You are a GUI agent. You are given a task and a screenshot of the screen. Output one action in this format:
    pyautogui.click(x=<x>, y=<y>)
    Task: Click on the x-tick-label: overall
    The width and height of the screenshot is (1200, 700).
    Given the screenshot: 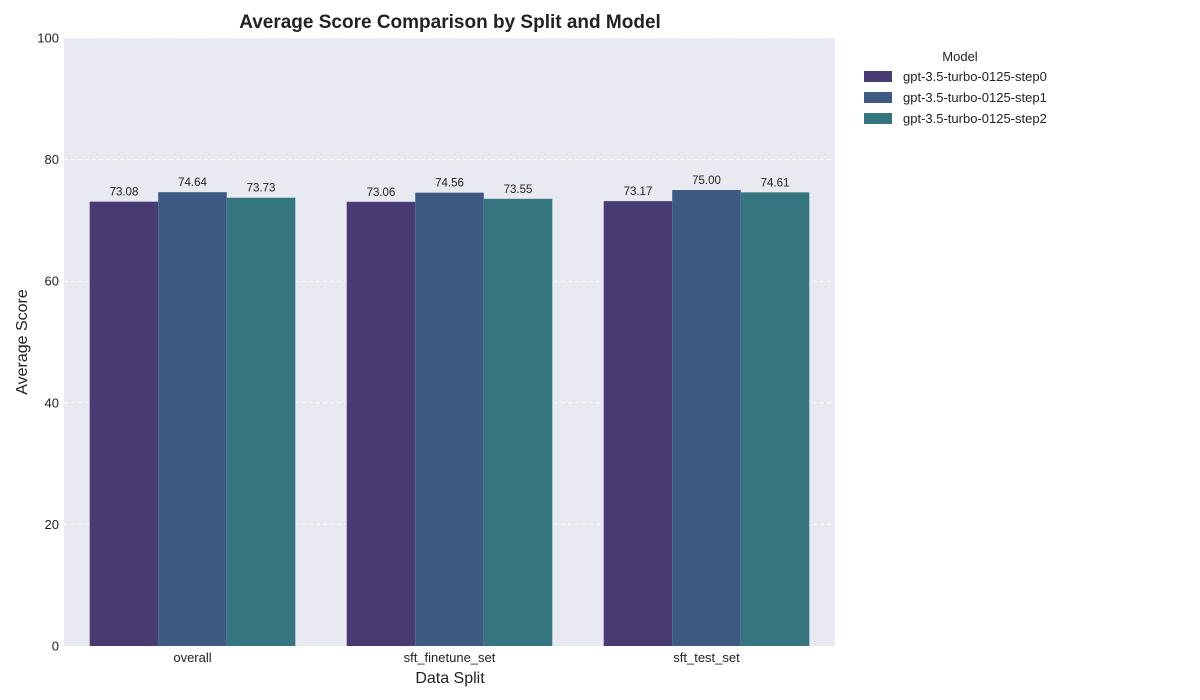 What is the action you would take?
    pyautogui.click(x=192, y=657)
    